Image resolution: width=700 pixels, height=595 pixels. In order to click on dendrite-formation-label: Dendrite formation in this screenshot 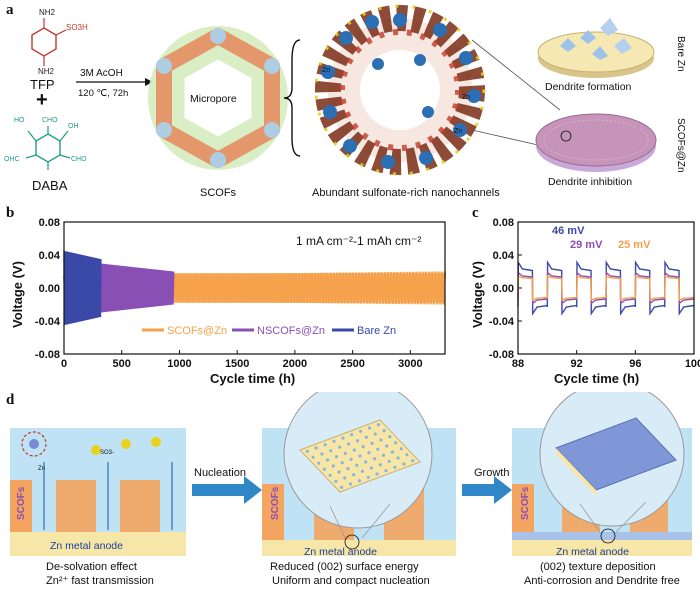, I will do `click(588, 87)`.